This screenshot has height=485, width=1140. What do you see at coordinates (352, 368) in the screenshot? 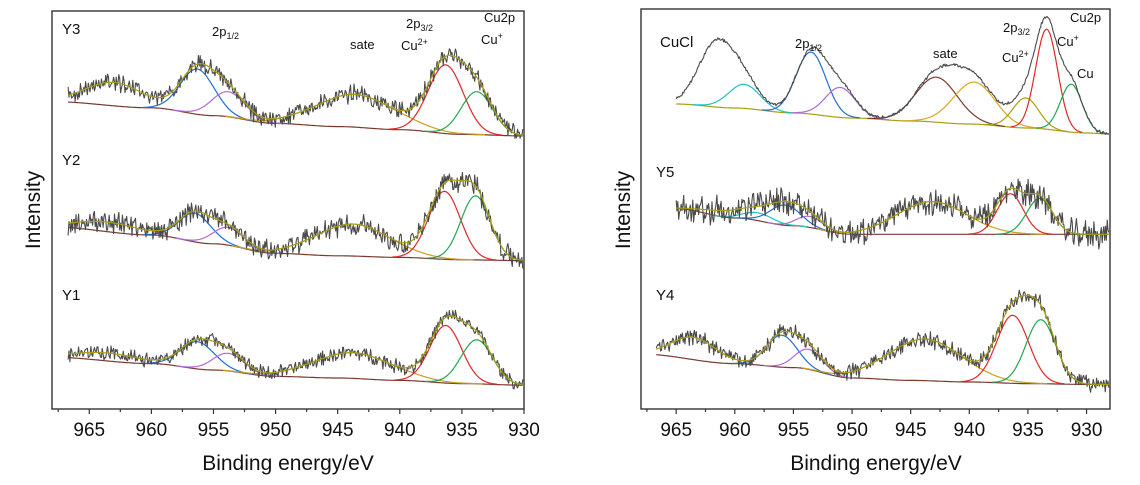
I see `component-satellite` at bounding box center [352, 368].